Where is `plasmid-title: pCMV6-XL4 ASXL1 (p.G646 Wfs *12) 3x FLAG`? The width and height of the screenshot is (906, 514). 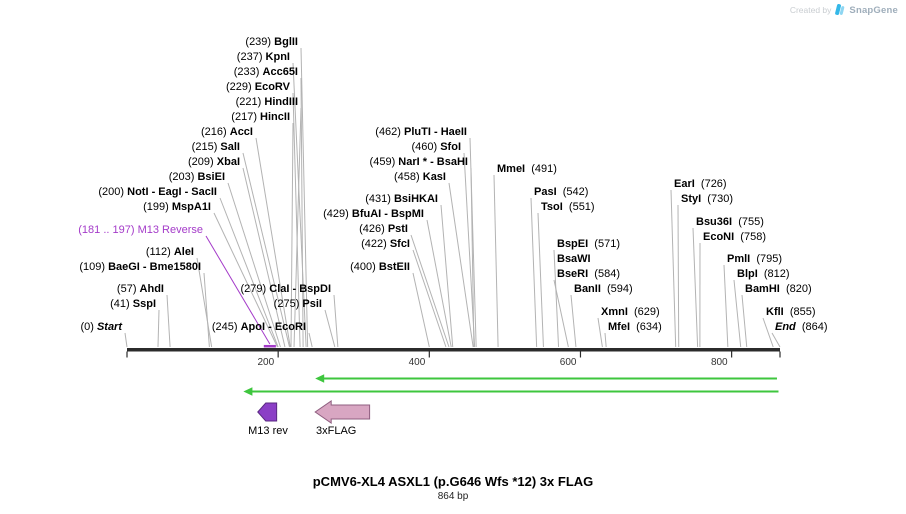
plasmid-title: pCMV6-XL4 ASXL1 (p.G646 Wfs *12) 3x FLAG is located at coordinates (453, 481).